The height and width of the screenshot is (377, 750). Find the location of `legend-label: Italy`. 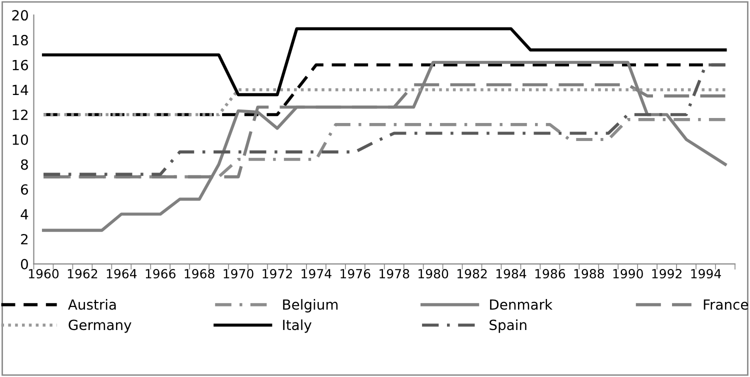

legend-label: Italy is located at coordinates (297, 326).